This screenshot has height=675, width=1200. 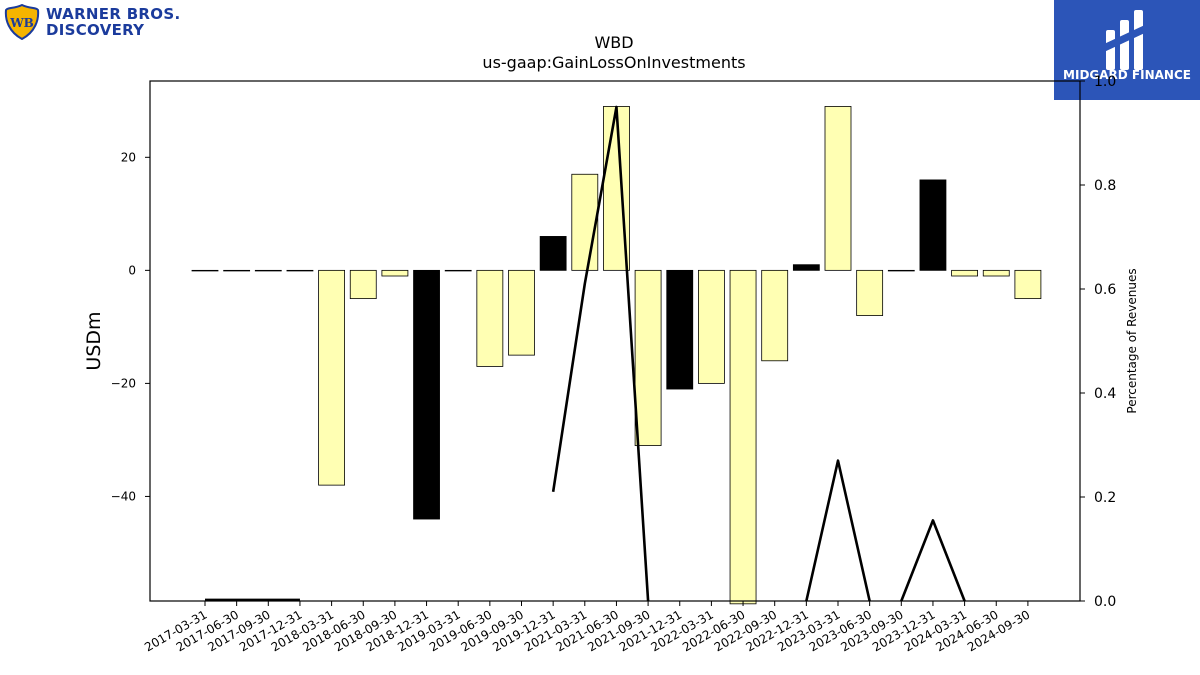 I want to click on y-axis-label: USDm, so click(x=94, y=340).